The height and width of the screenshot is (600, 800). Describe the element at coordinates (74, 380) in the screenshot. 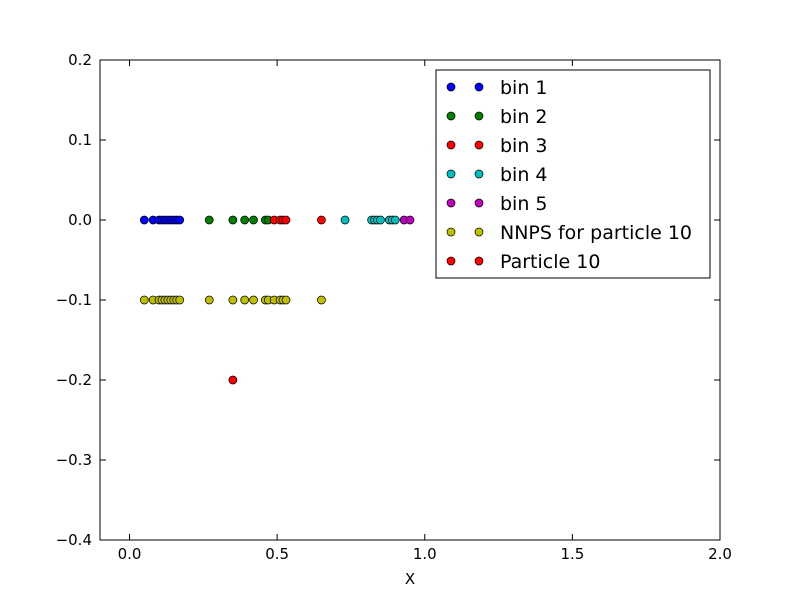

I see `y-tick-label: −0.2` at that location.